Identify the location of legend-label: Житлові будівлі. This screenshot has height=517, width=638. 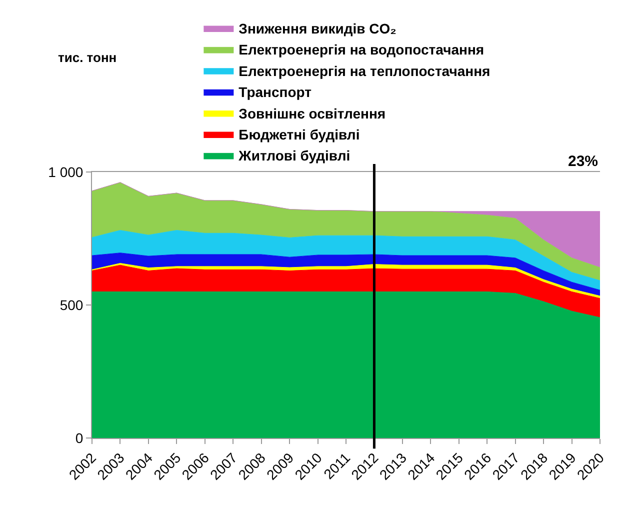
(294, 156).